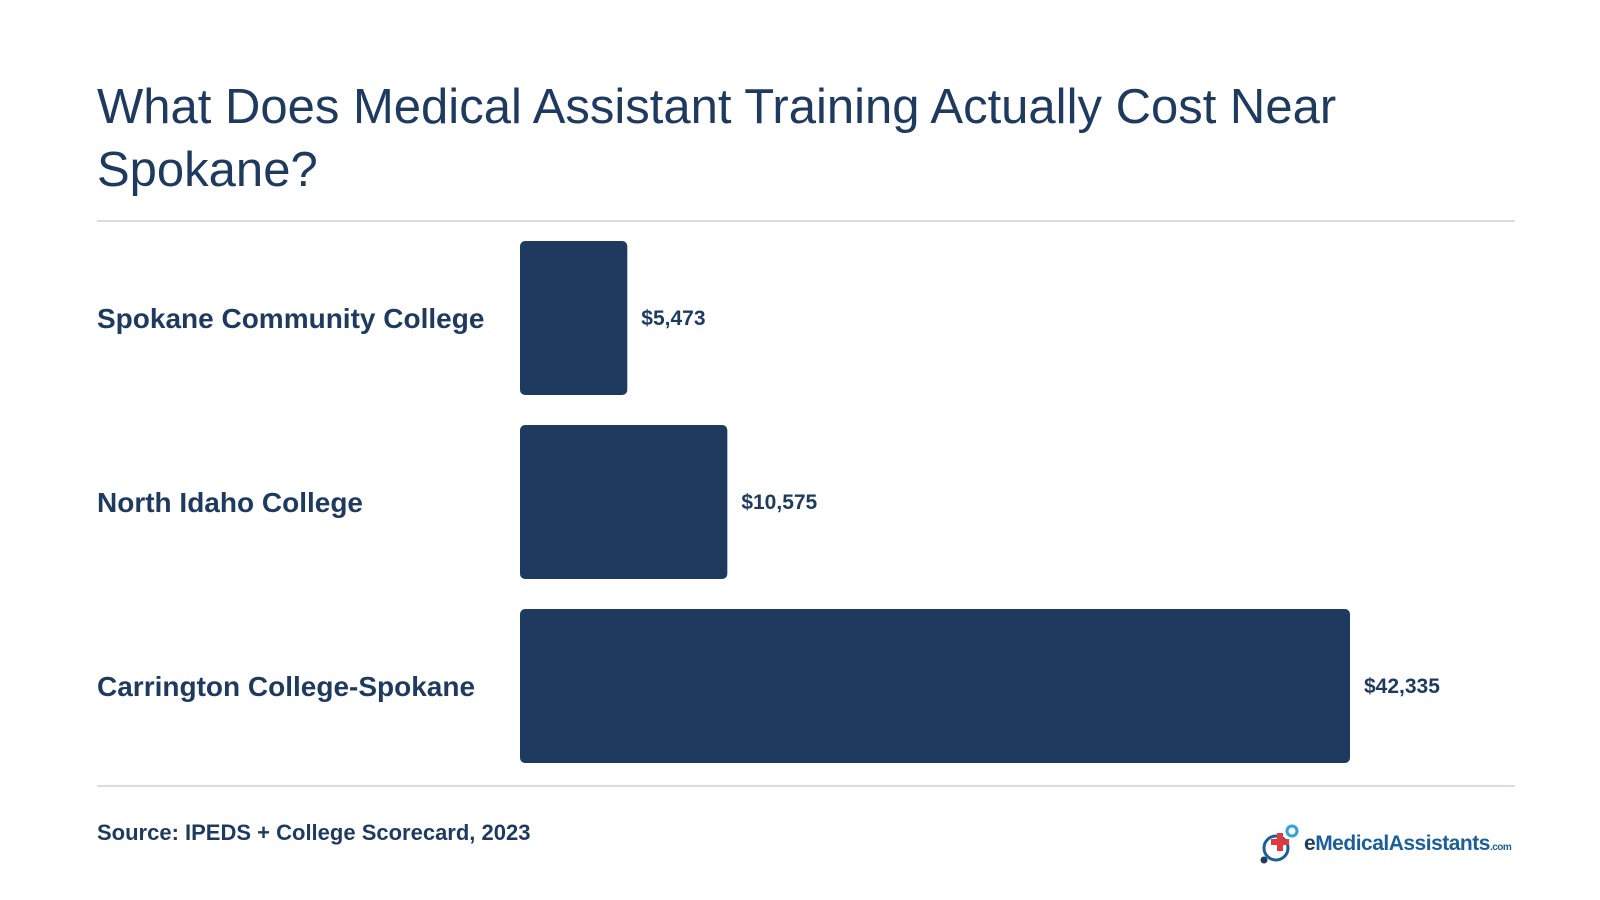  What do you see at coordinates (1402, 686) in the screenshot?
I see `value-label-2: $42,335` at bounding box center [1402, 686].